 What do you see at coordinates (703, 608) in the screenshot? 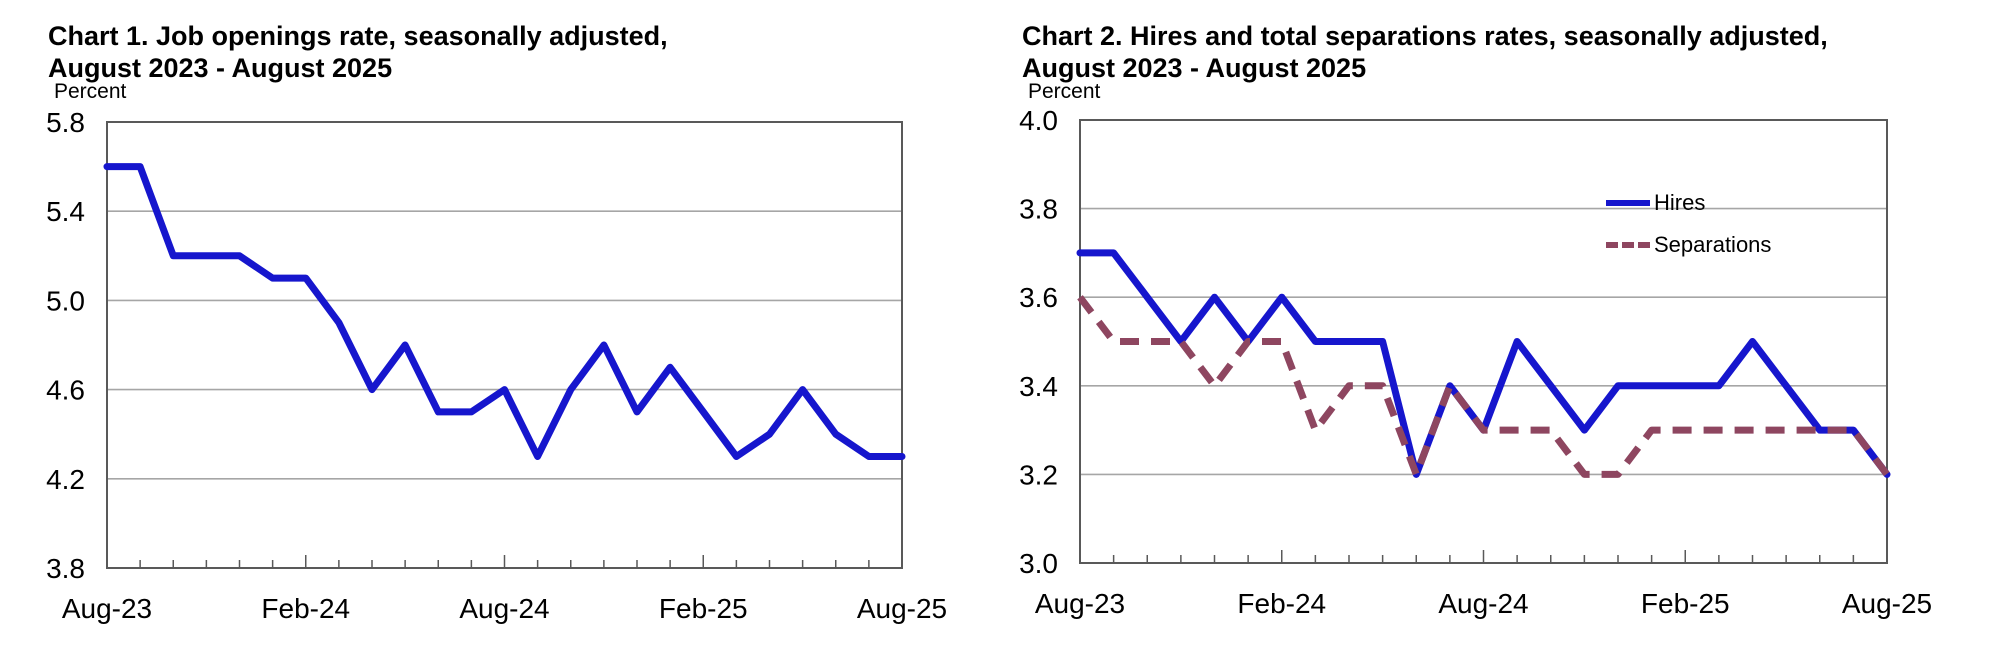
I see `chart1-x-tick-label: Feb-25` at bounding box center [703, 608].